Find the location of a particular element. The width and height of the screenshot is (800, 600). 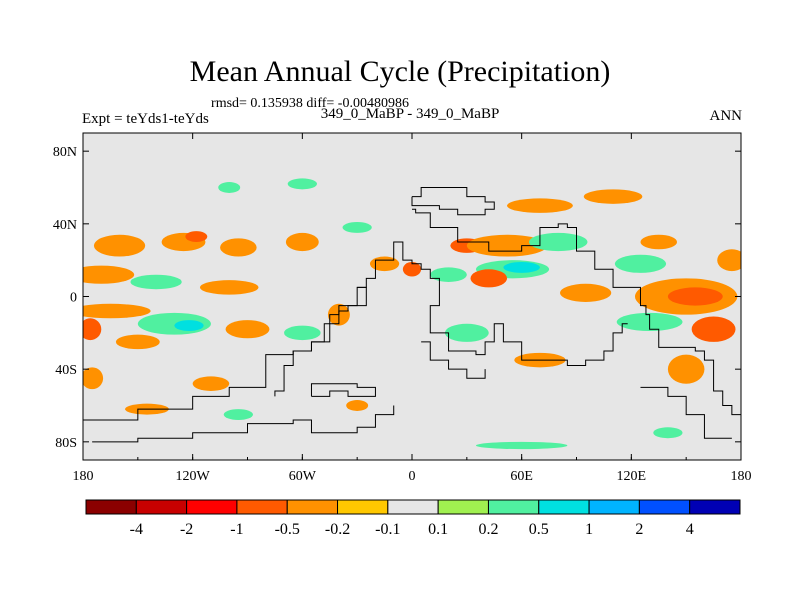

x-tick-label-0: 180 is located at coordinates (83, 476).